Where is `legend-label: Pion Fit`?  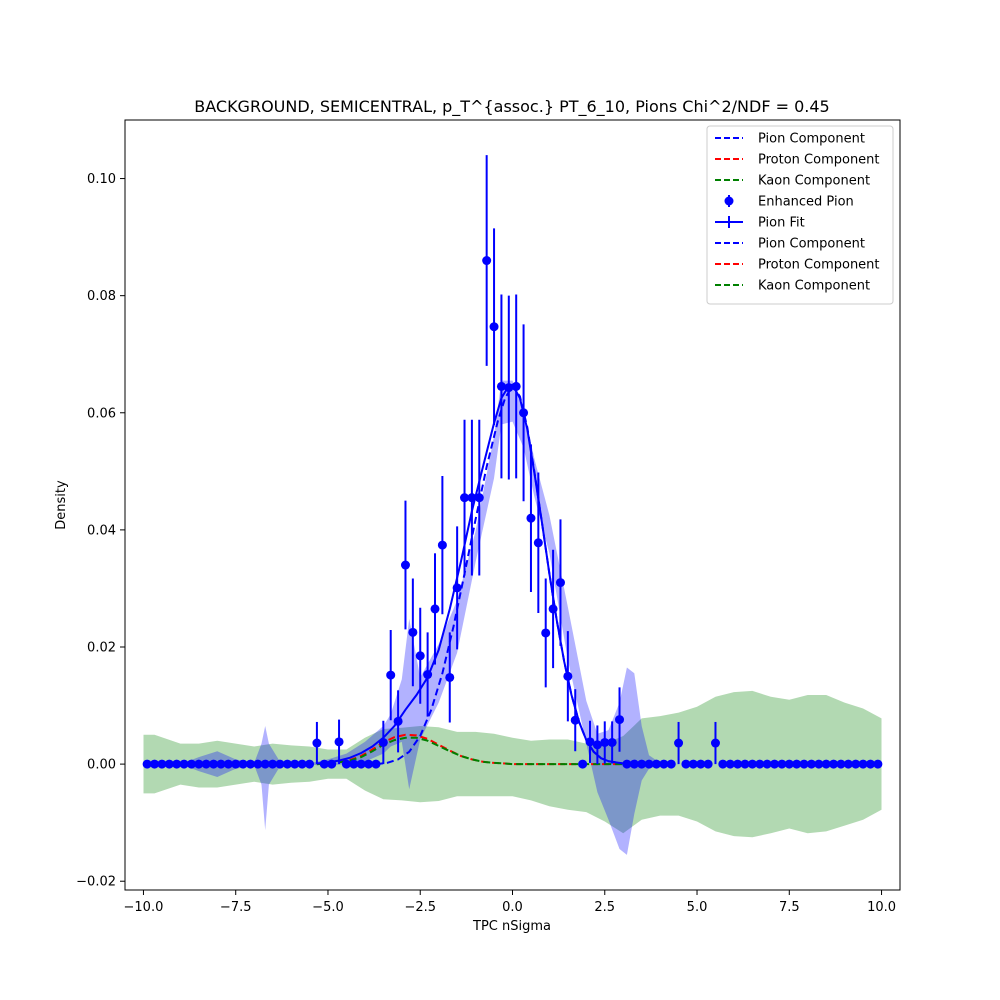
legend-label: Pion Fit is located at coordinates (781, 223).